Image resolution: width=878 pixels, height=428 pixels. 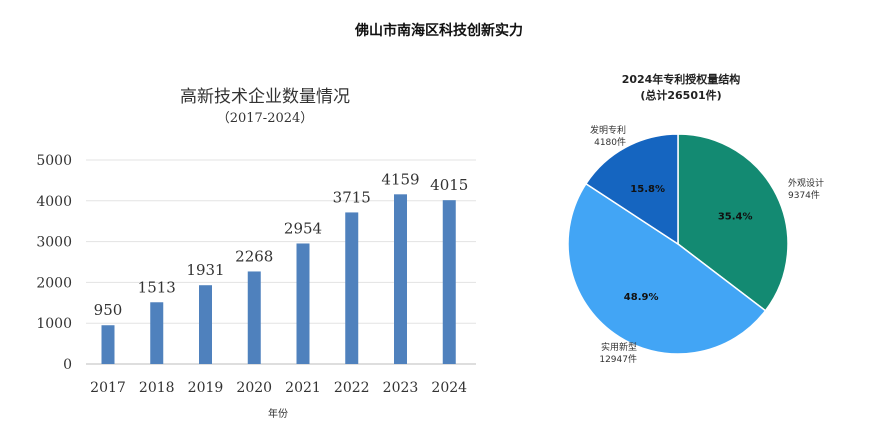 What do you see at coordinates (265, 118) in the screenshot?
I see `bar-chart-subtitle: （2017-2024）` at bounding box center [265, 118].